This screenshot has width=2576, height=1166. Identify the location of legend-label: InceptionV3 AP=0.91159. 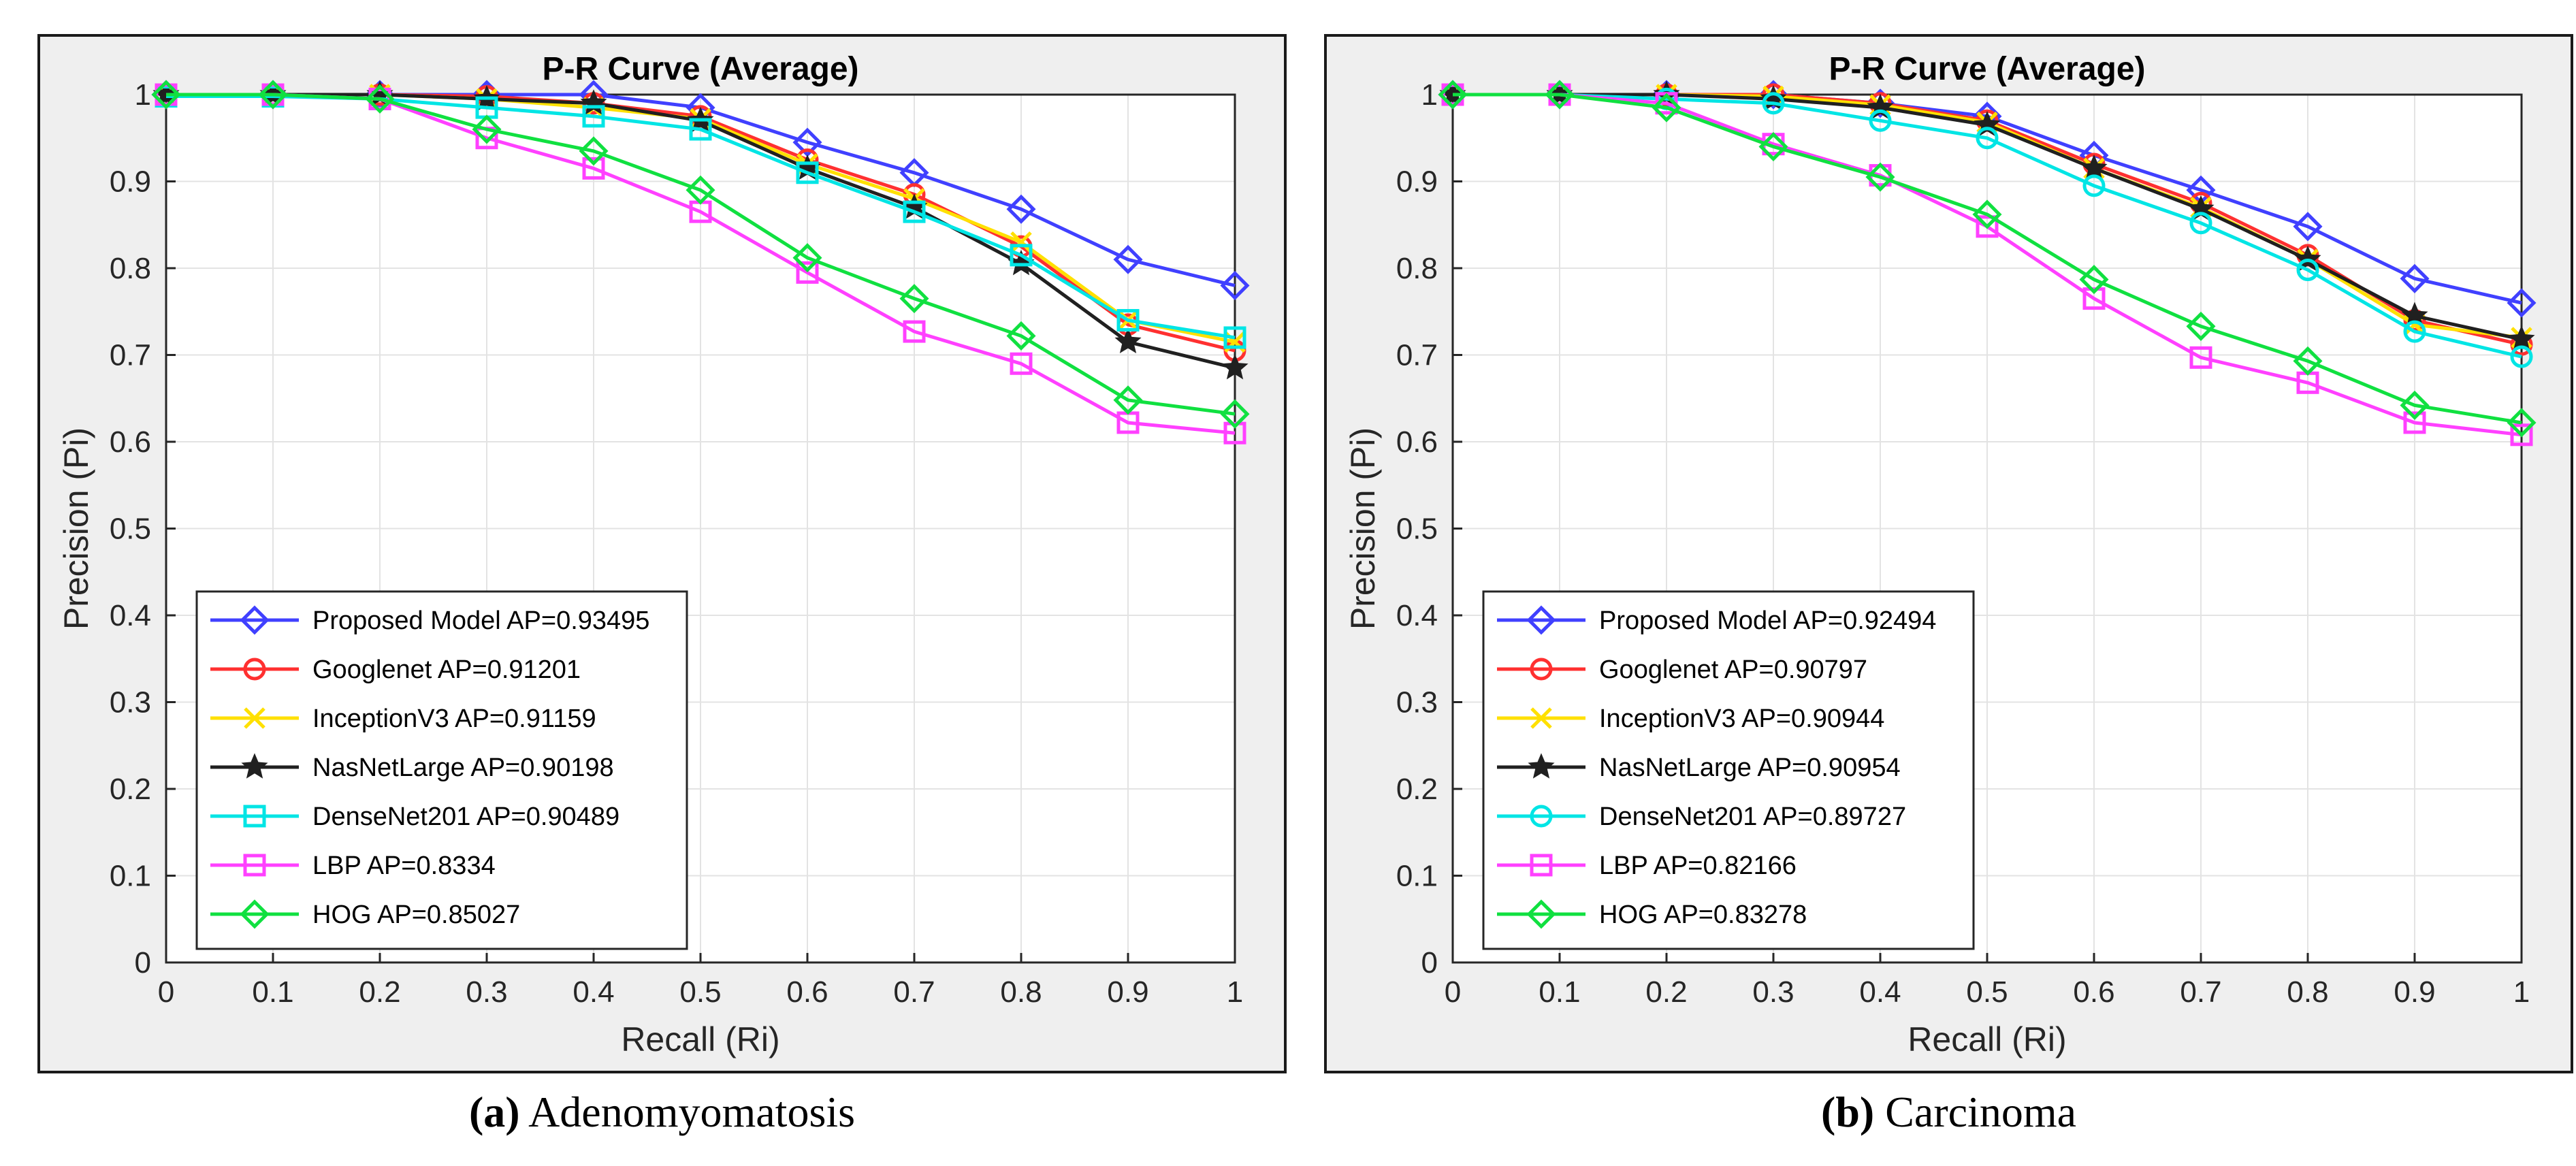
(454, 719).